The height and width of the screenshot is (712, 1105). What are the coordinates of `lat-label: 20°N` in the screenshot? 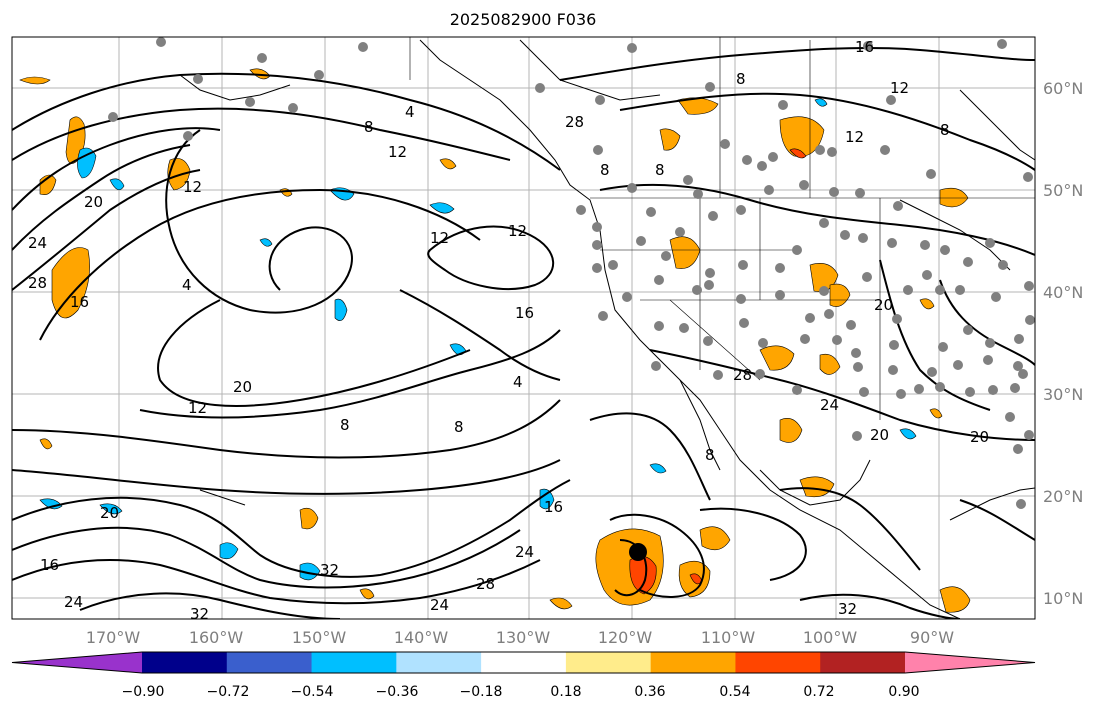 It's located at (1063, 496).